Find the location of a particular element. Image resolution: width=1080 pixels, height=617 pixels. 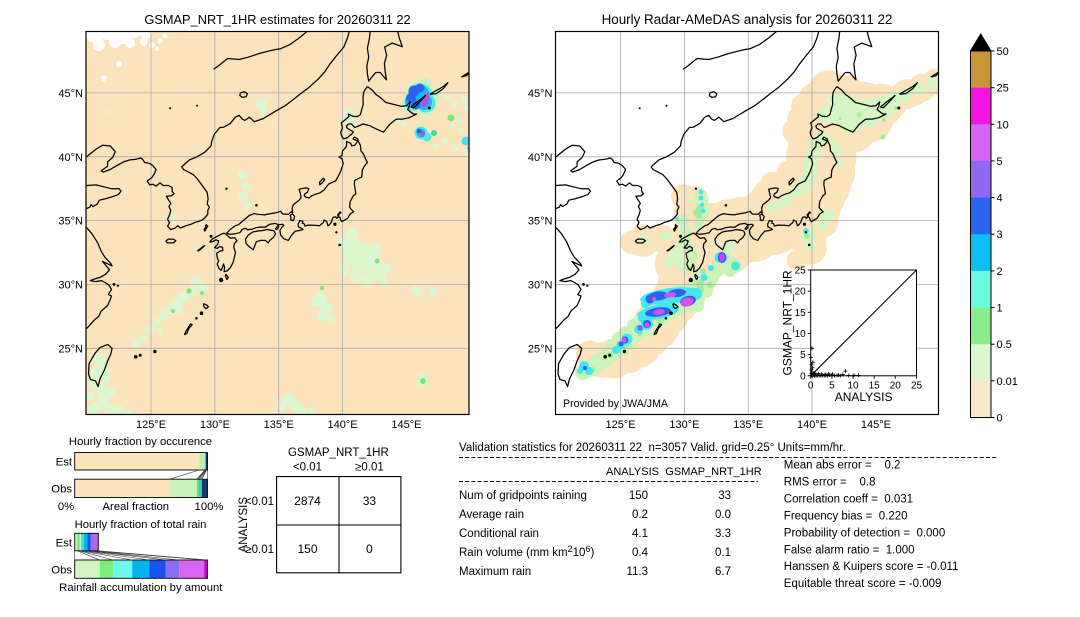

svg-text: 2 is located at coordinates (1000, 272).